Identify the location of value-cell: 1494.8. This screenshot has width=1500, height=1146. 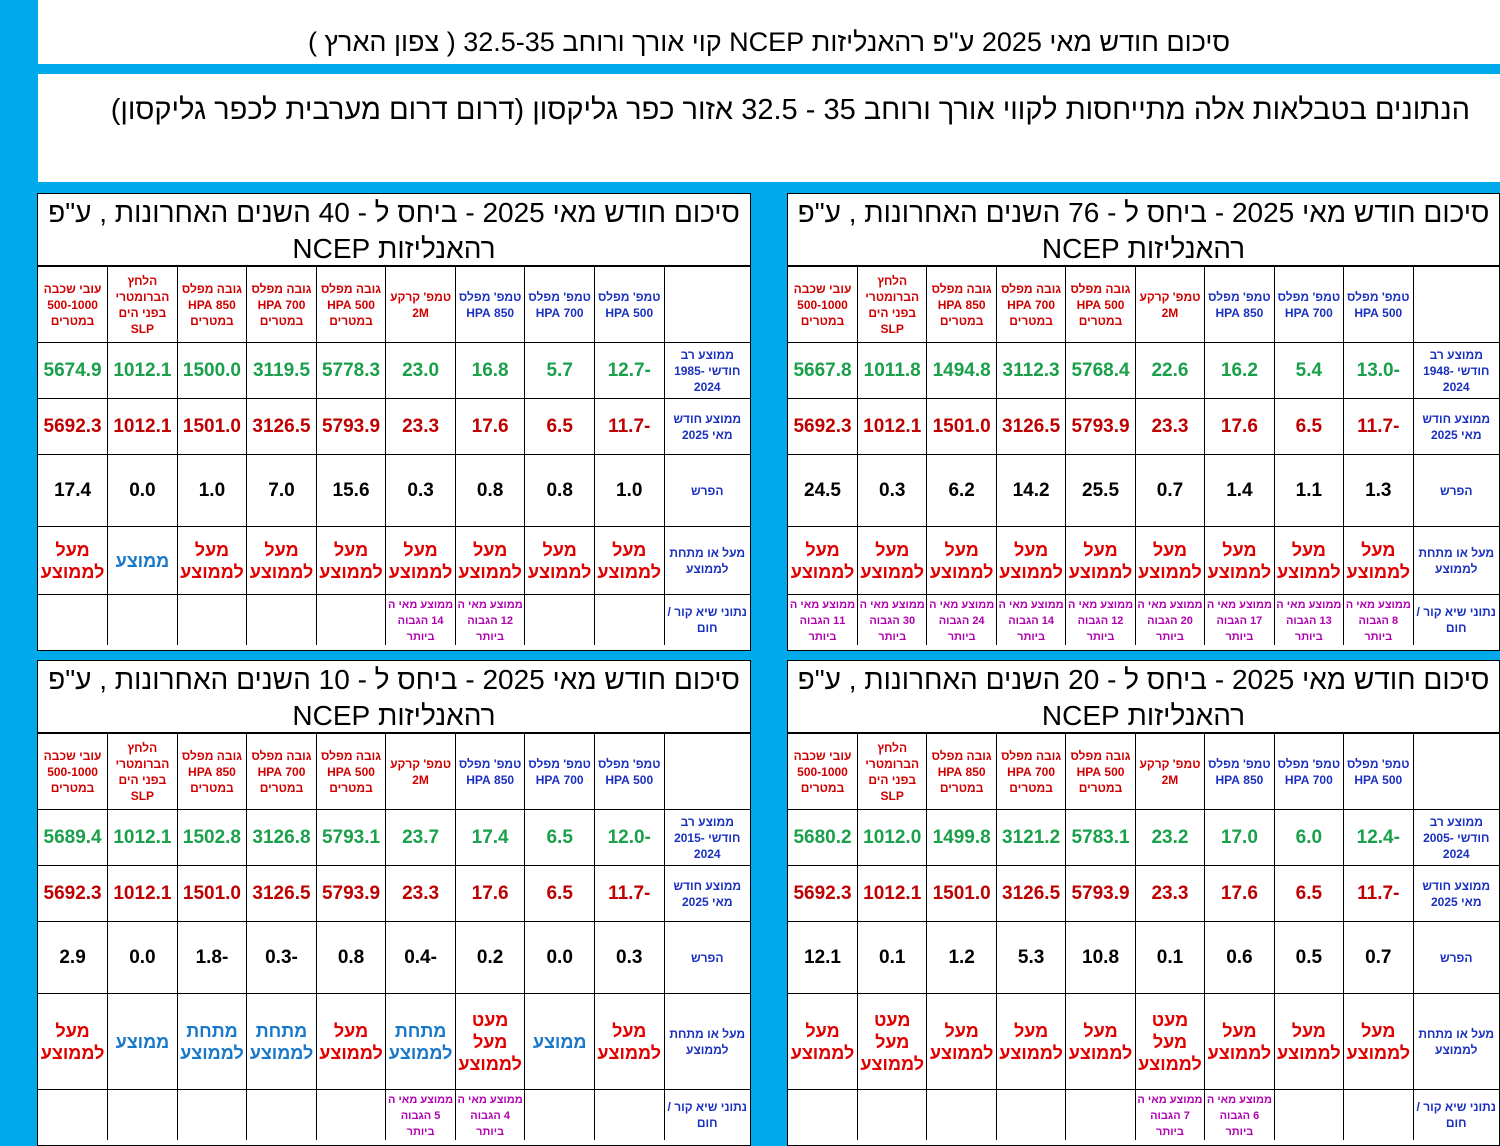
(961, 370).